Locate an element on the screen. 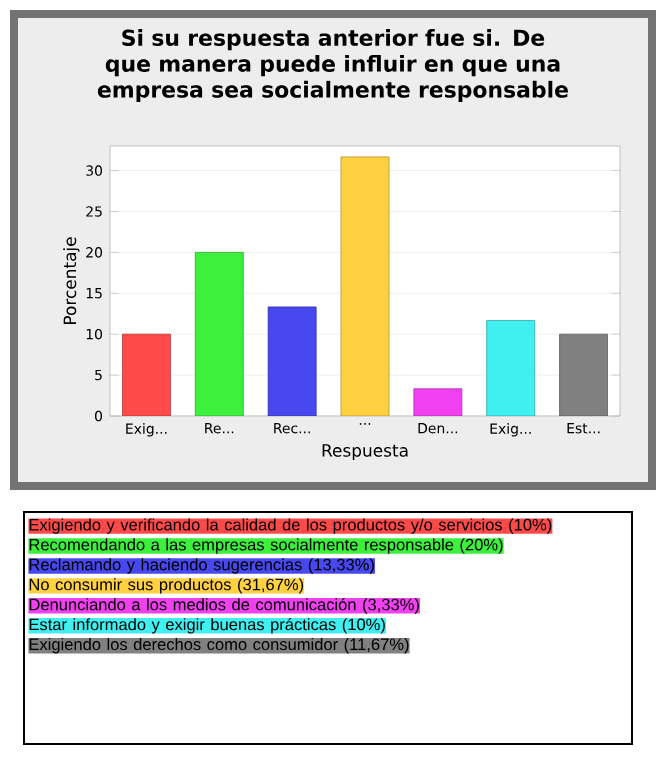 Image resolution: width=666 pixels, height=776 pixels. chart-title: Si su respuesta anterior fue si. De que manera puede influir en que una empresa sea socialmente responsable is located at coordinates (332, 66).